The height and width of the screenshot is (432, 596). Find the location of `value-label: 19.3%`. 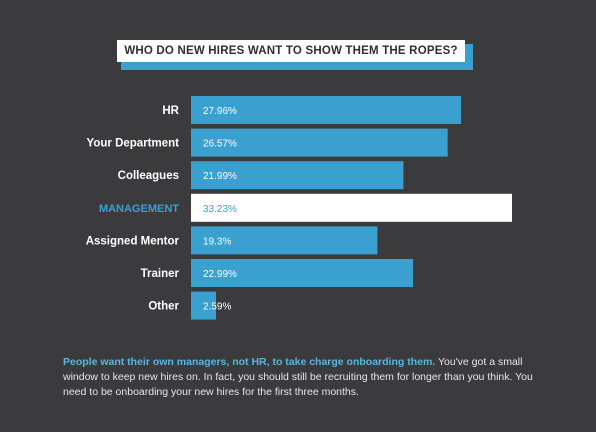

value-label: 19.3% is located at coordinates (217, 241).